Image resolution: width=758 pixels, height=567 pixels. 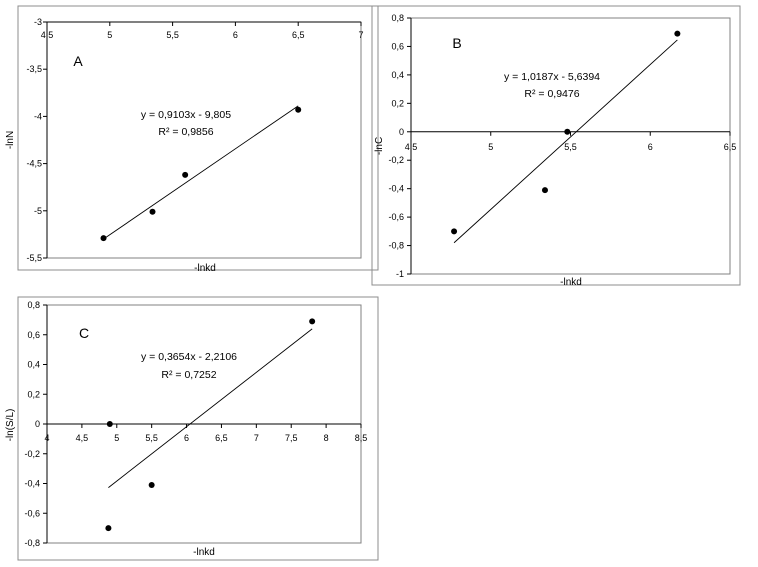 I want to click on trendline-equation: y = 1,0187x - 5,6394, so click(x=552, y=77).